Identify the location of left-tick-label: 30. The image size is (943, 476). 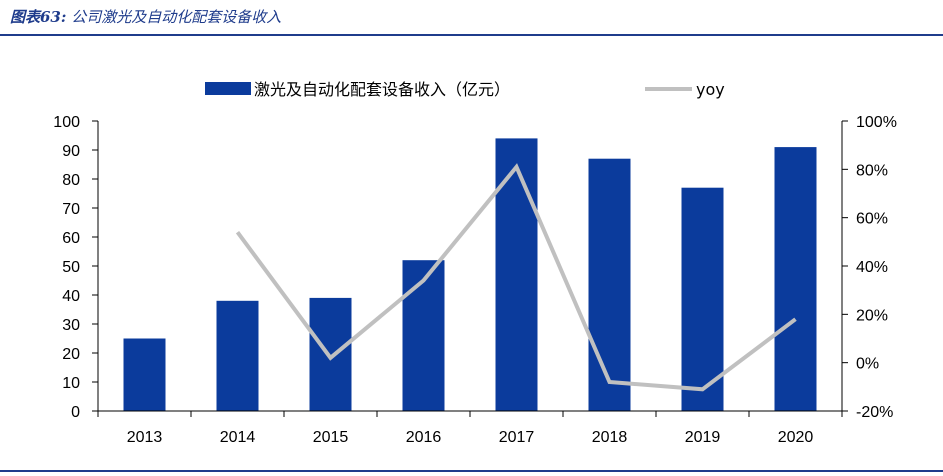
(71, 325).